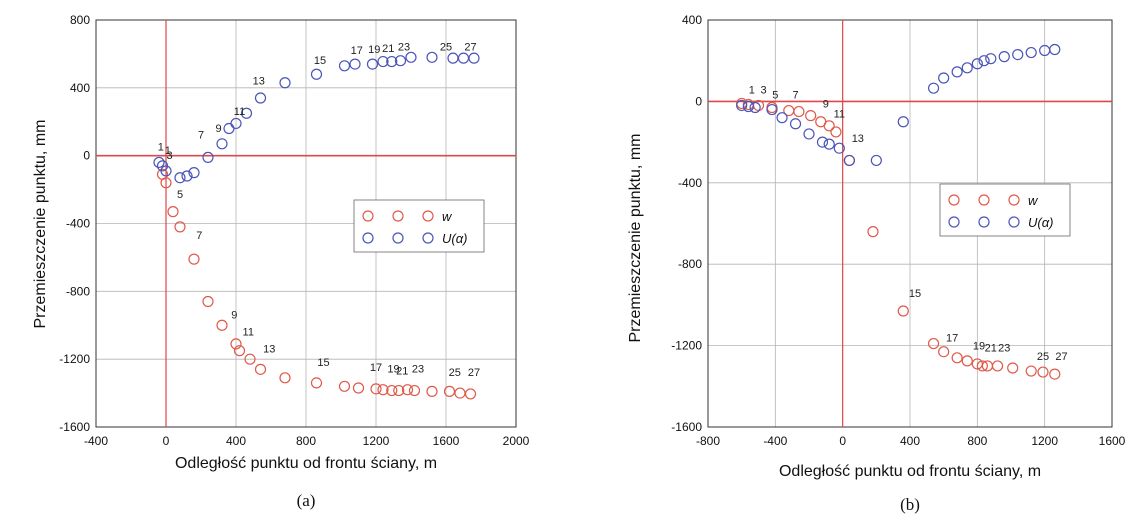 The width and height of the screenshot is (1134, 521). I want to click on y-tick-label: -400, so click(690, 183).